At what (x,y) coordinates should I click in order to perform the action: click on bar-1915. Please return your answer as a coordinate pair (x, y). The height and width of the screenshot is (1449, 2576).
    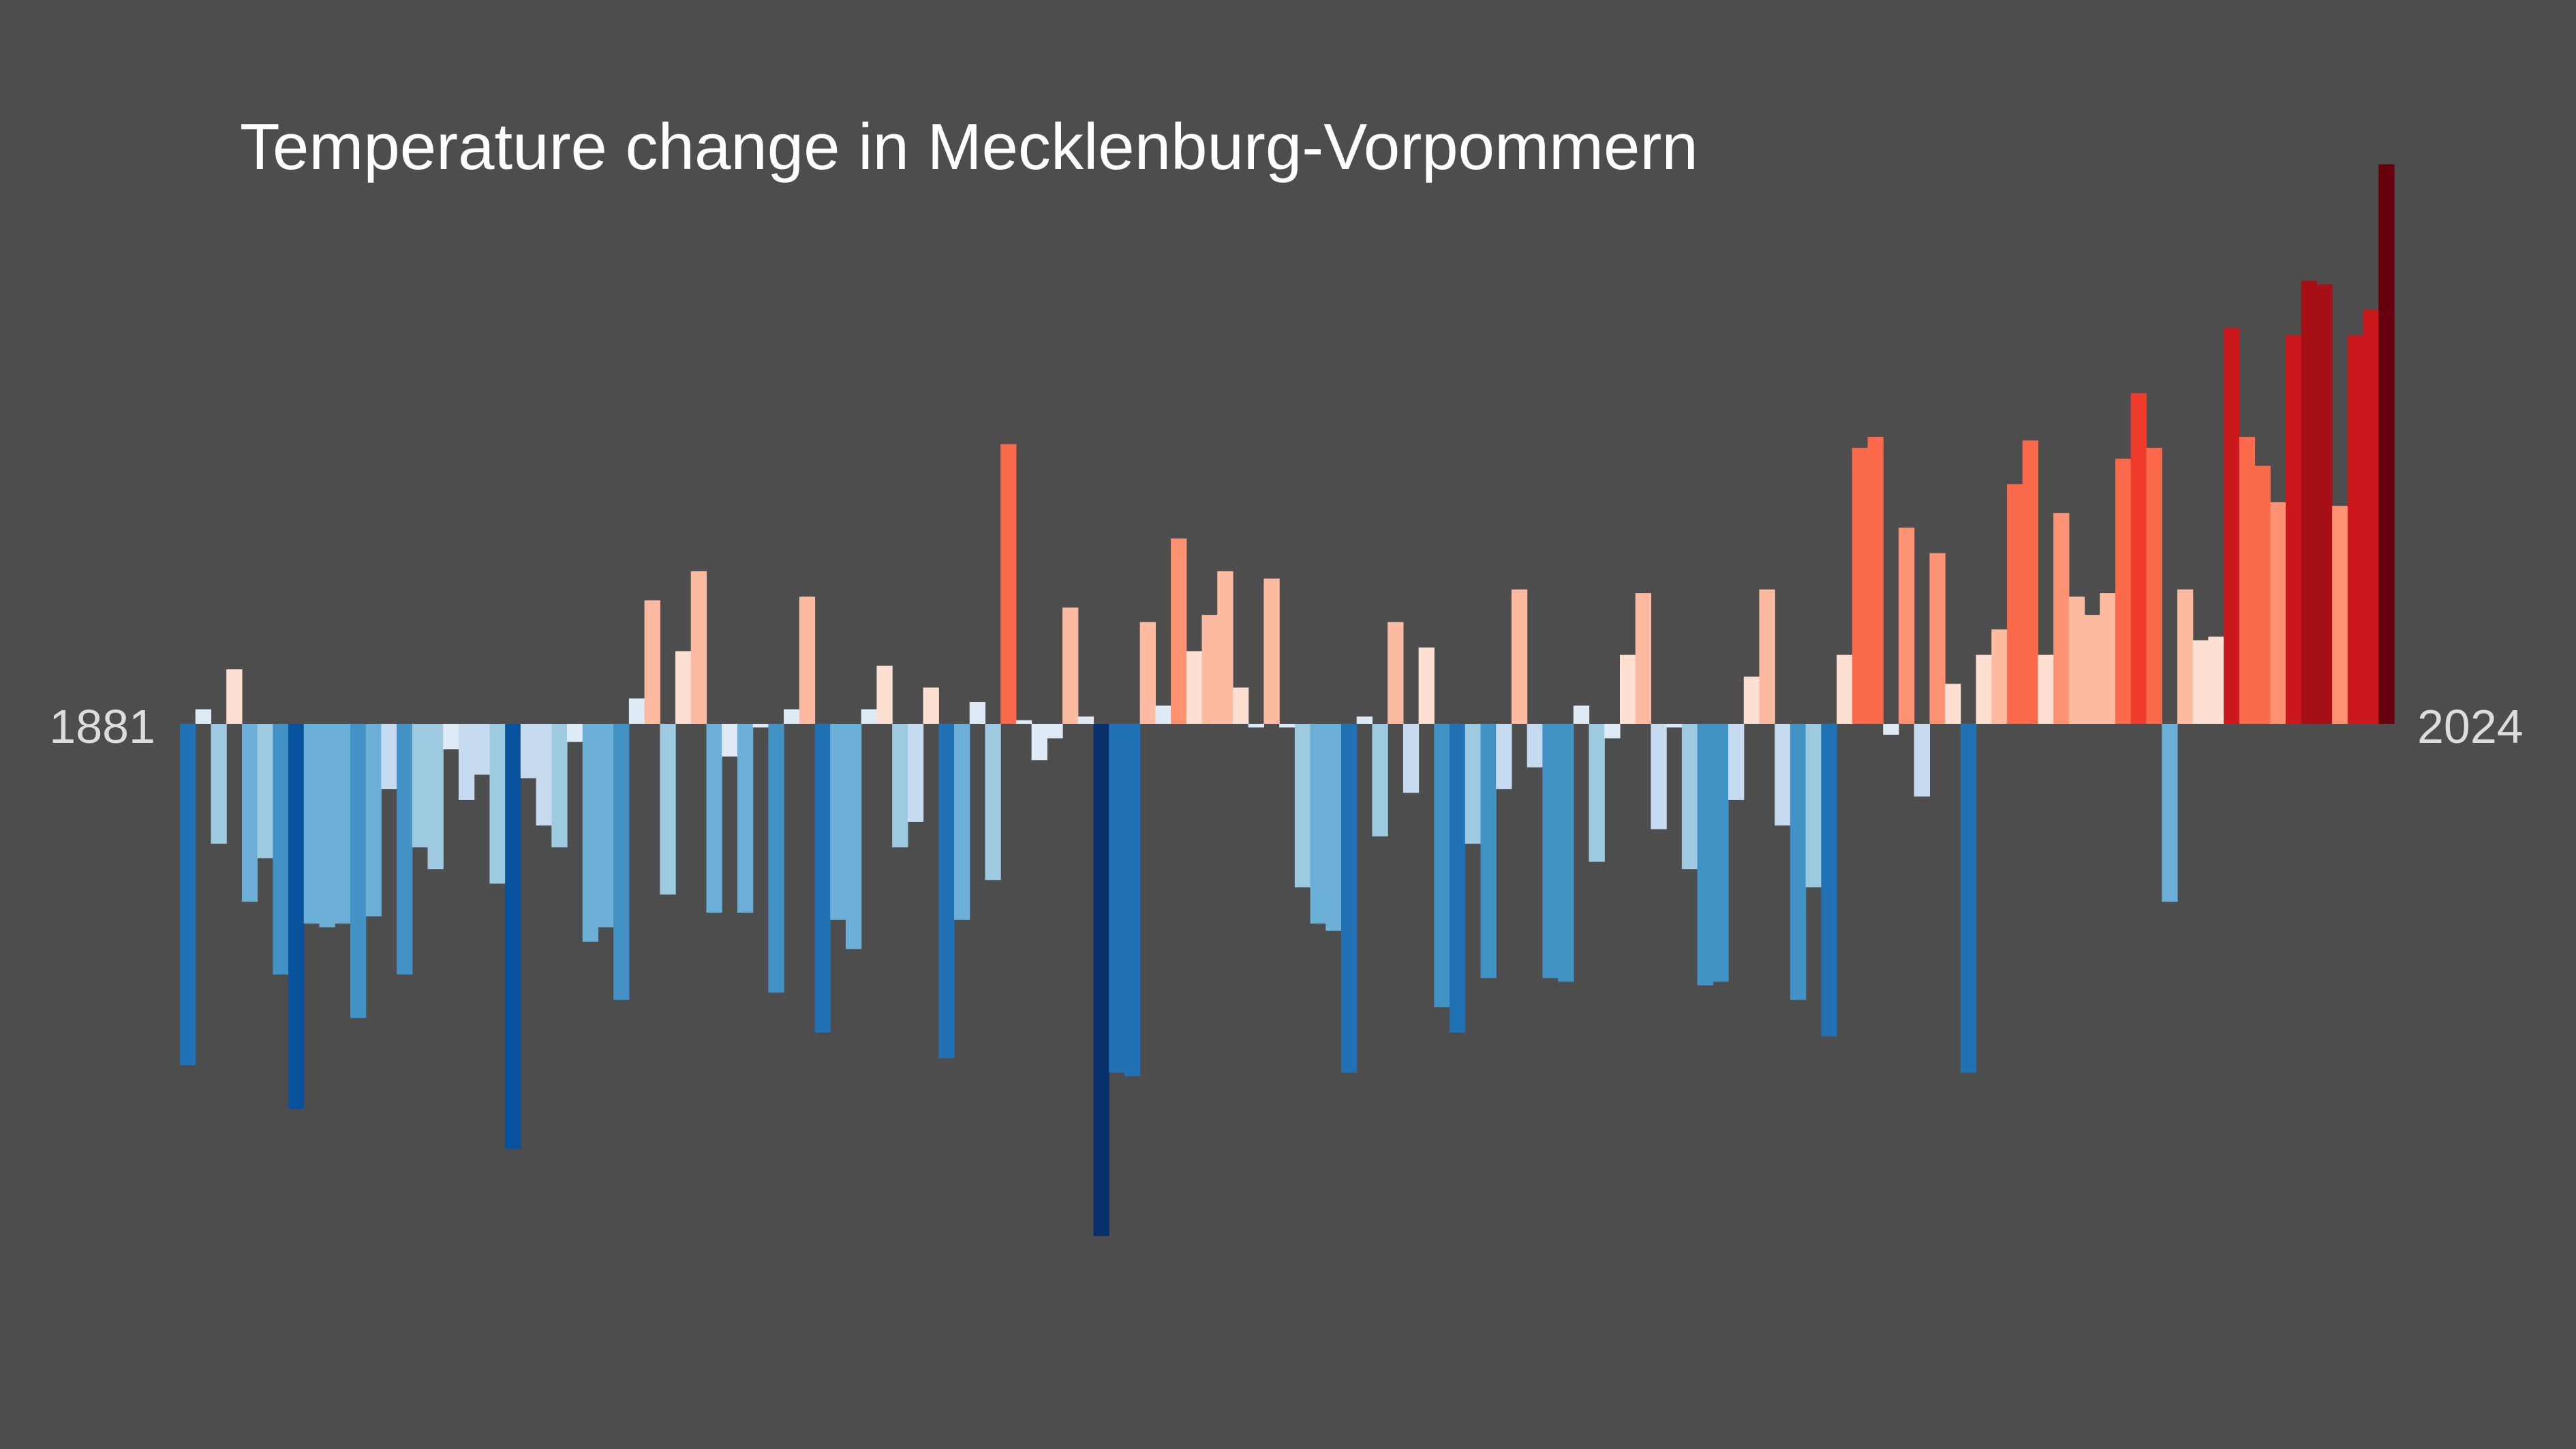
    Looking at the image, I should click on (714, 818).